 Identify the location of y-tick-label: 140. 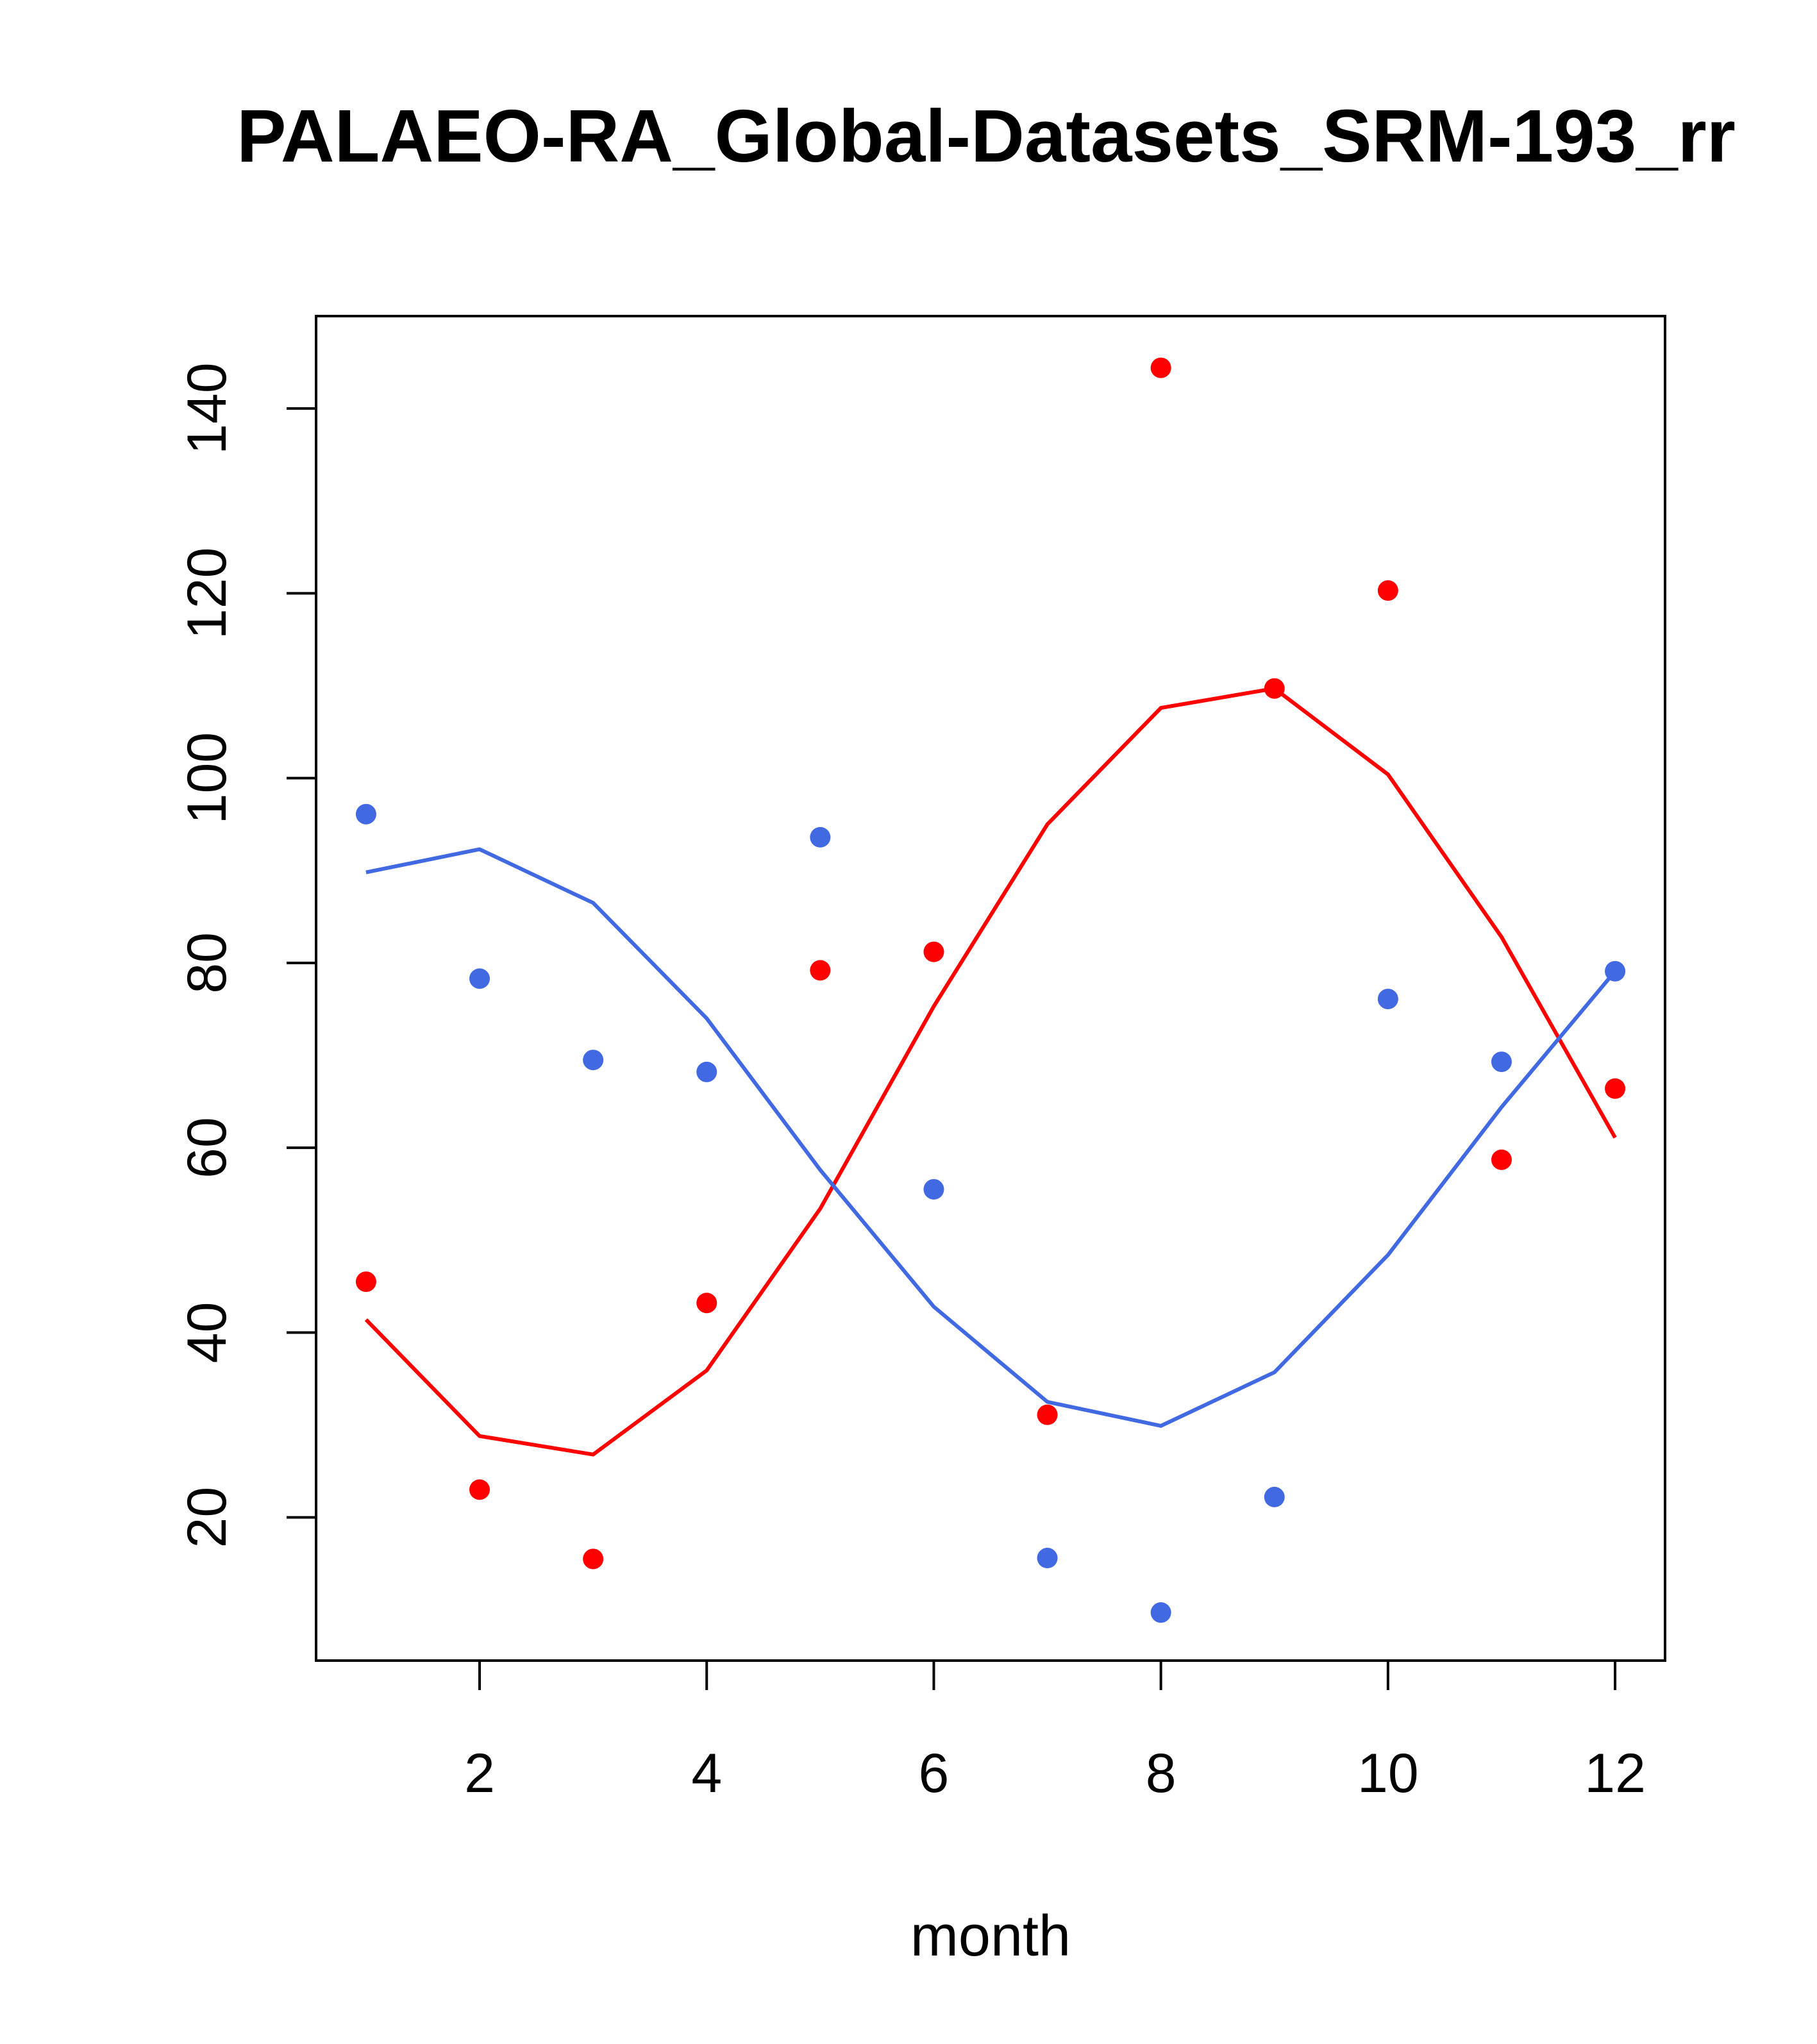
(207, 408).